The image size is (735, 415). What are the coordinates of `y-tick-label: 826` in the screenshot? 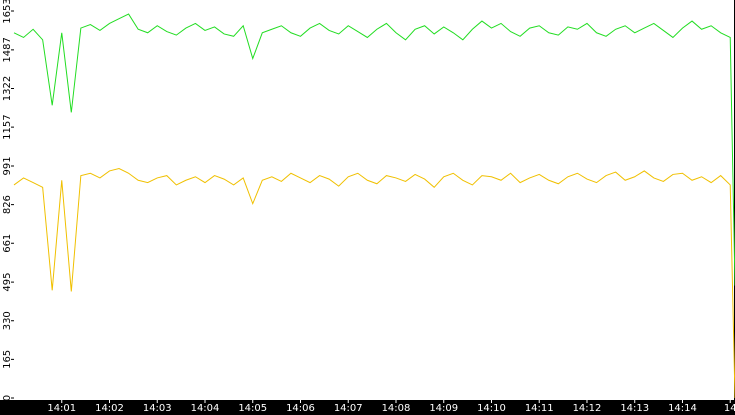 It's located at (7, 204).